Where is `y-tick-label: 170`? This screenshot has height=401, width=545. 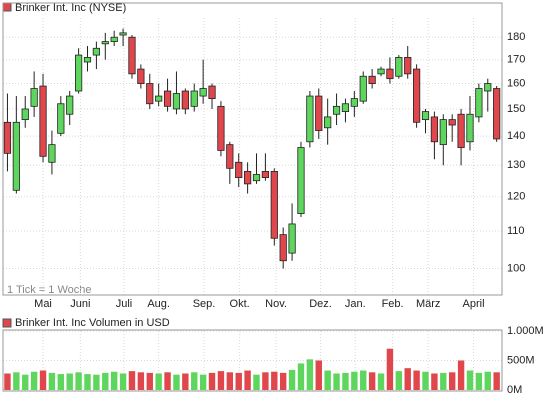 y-tick-label: 170 is located at coordinates (516, 60).